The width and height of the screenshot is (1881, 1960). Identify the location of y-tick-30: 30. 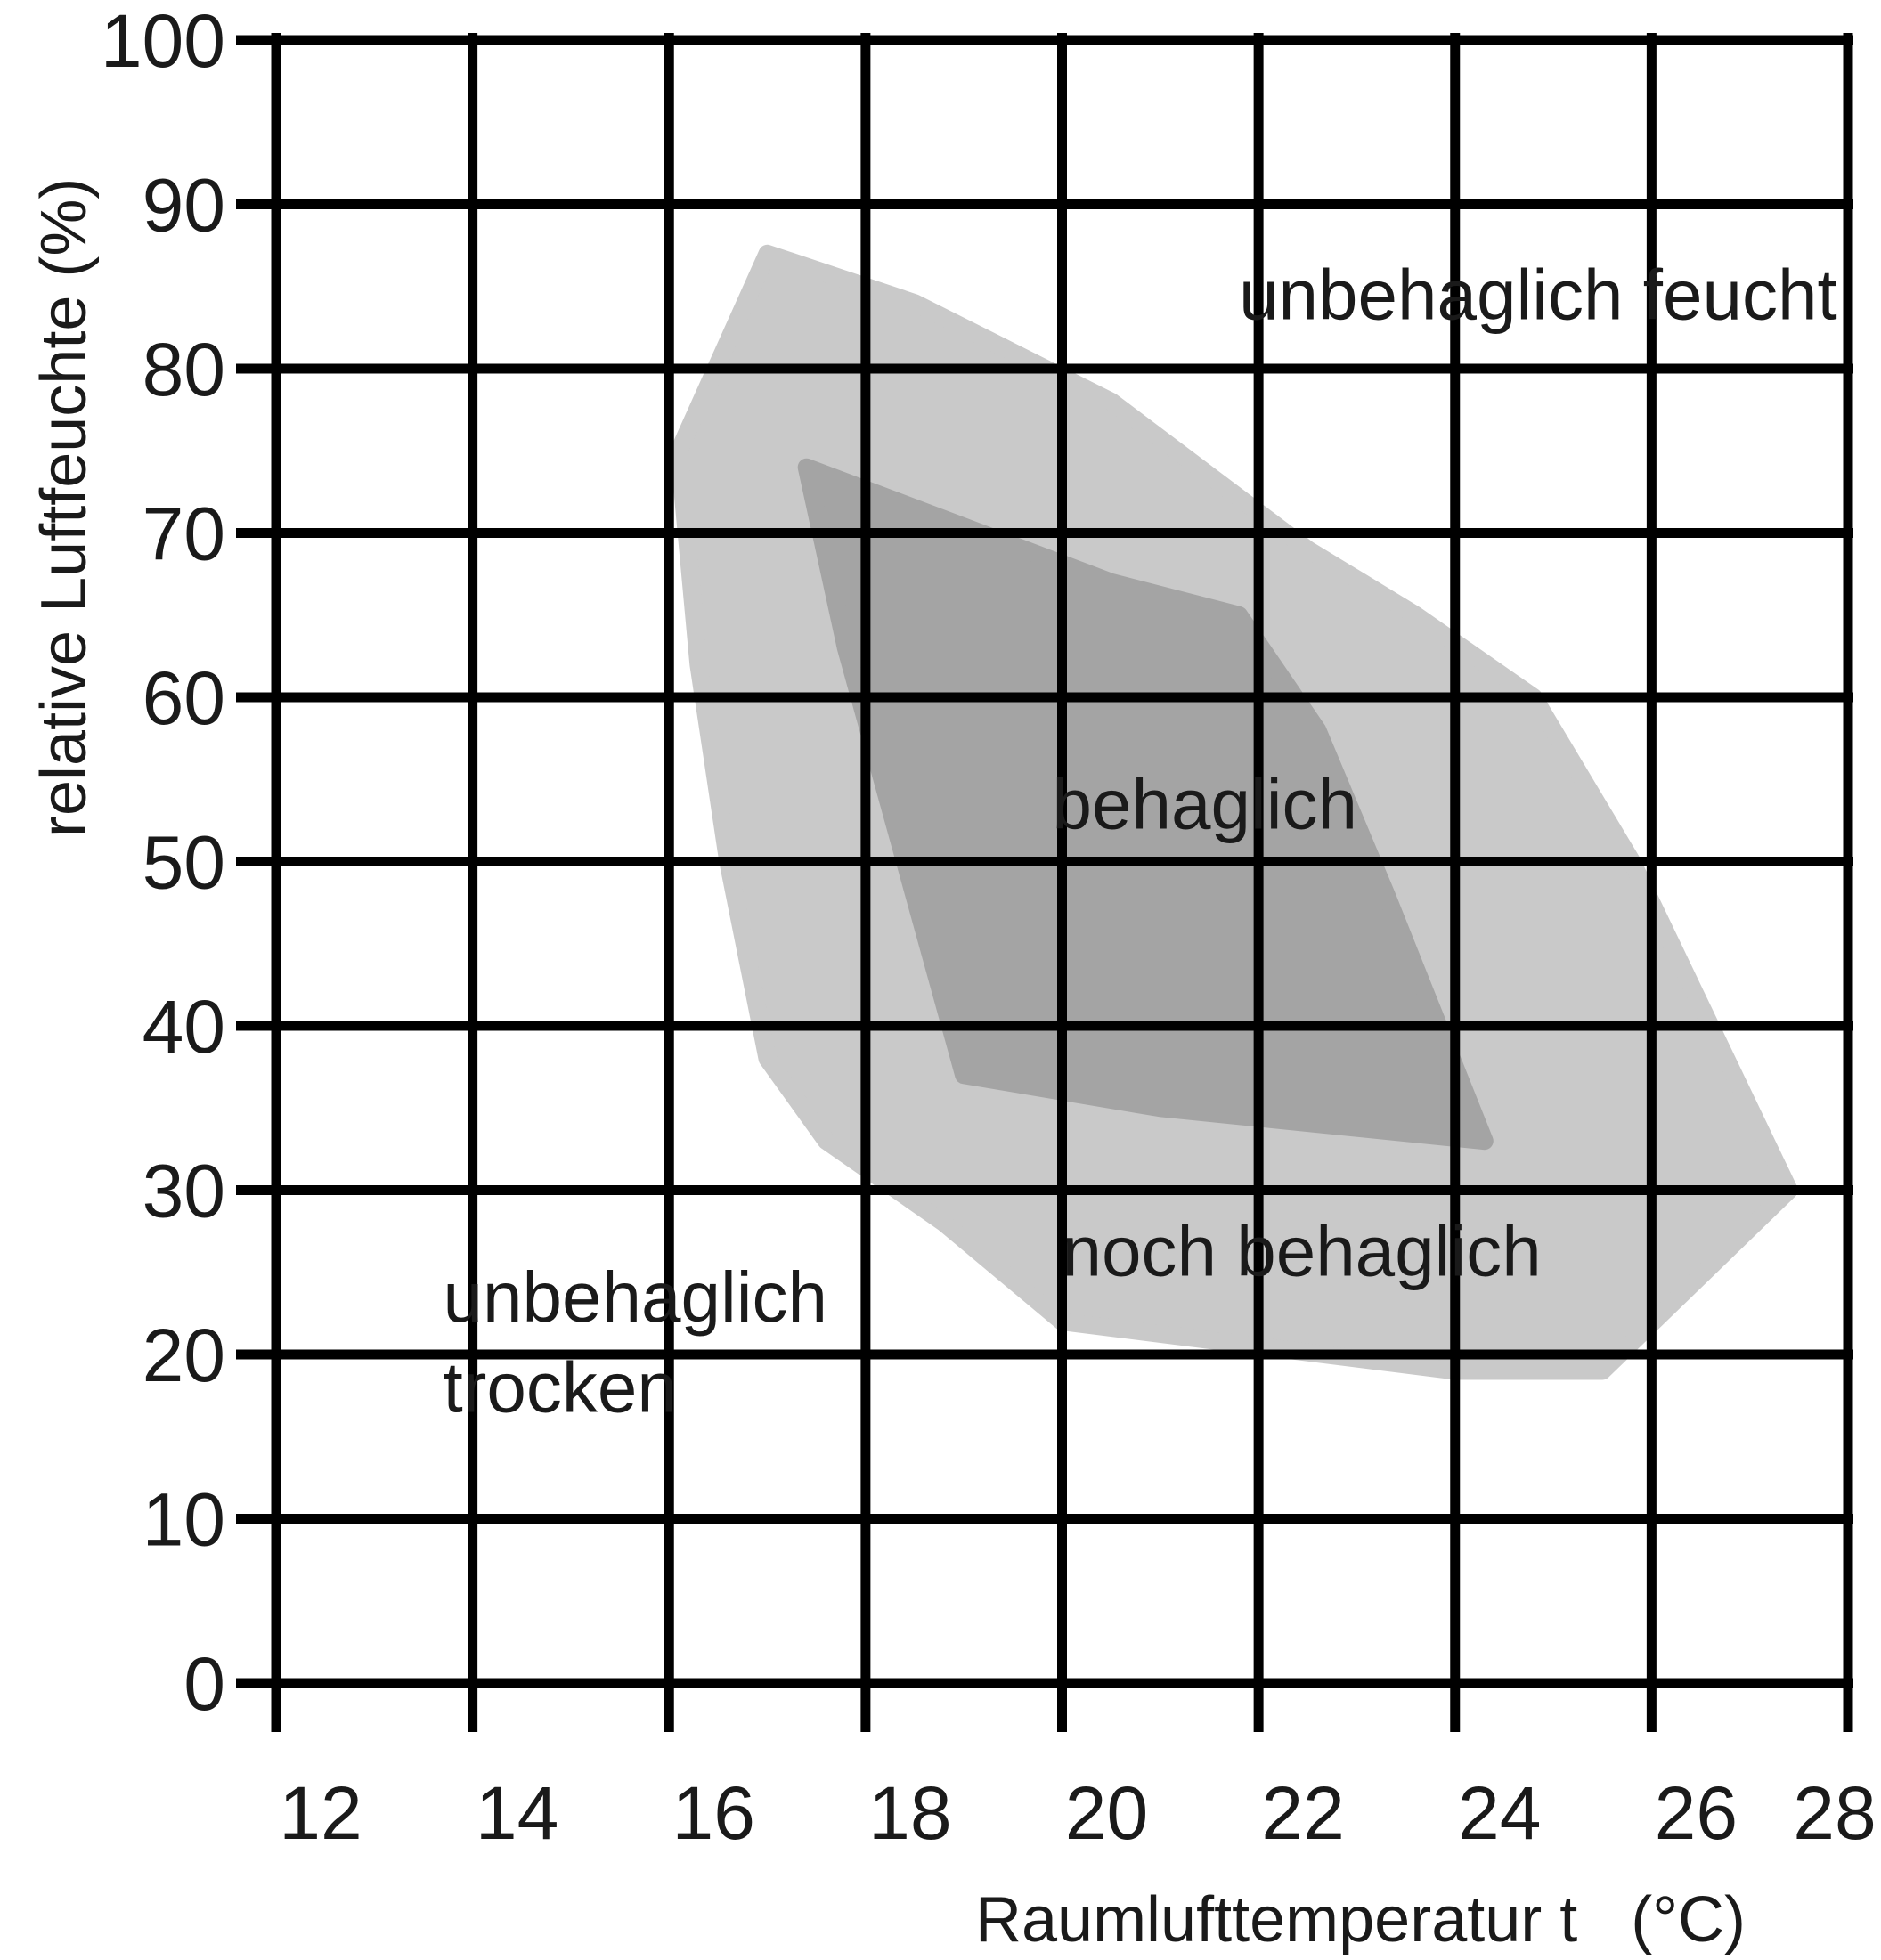
(183, 1191).